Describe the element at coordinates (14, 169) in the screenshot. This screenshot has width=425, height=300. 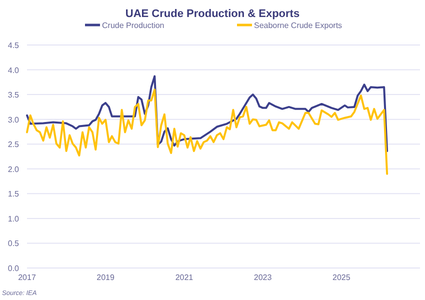
I see `y-tick-label: 2.0` at that location.